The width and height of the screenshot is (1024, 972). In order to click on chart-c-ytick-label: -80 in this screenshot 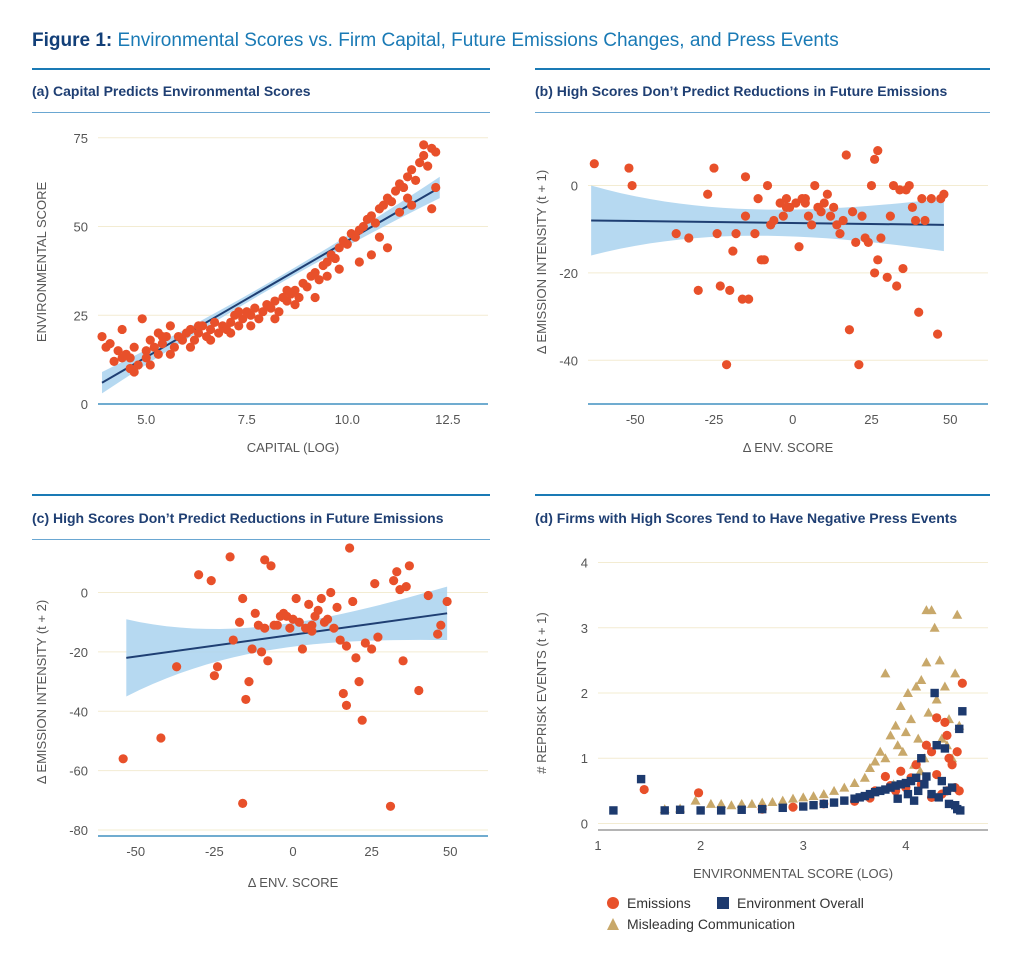, I will do `click(78, 830)`.